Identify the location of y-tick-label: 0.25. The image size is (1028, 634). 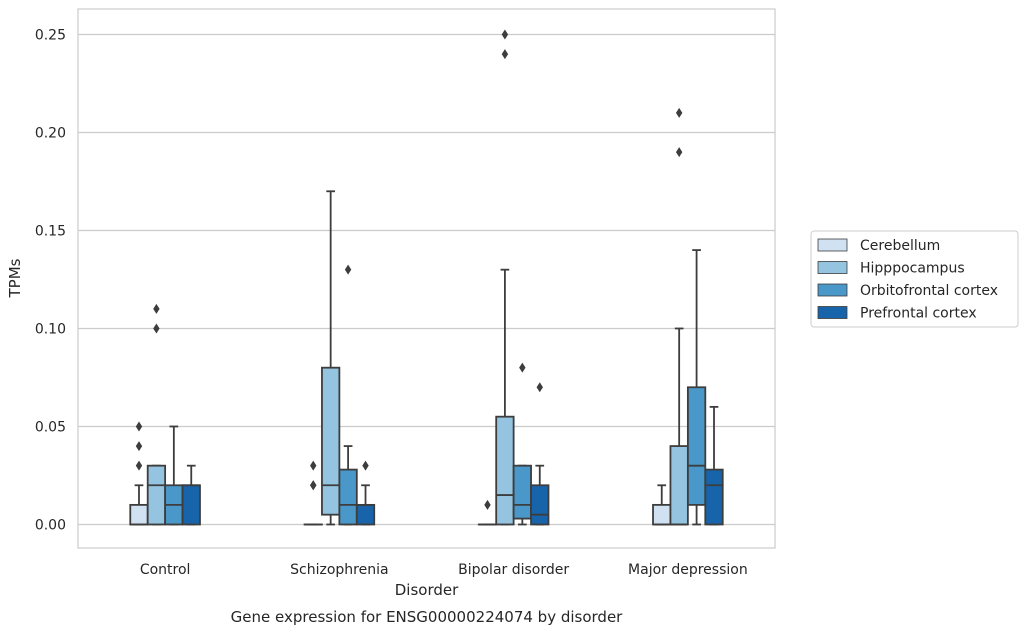
(50, 35).